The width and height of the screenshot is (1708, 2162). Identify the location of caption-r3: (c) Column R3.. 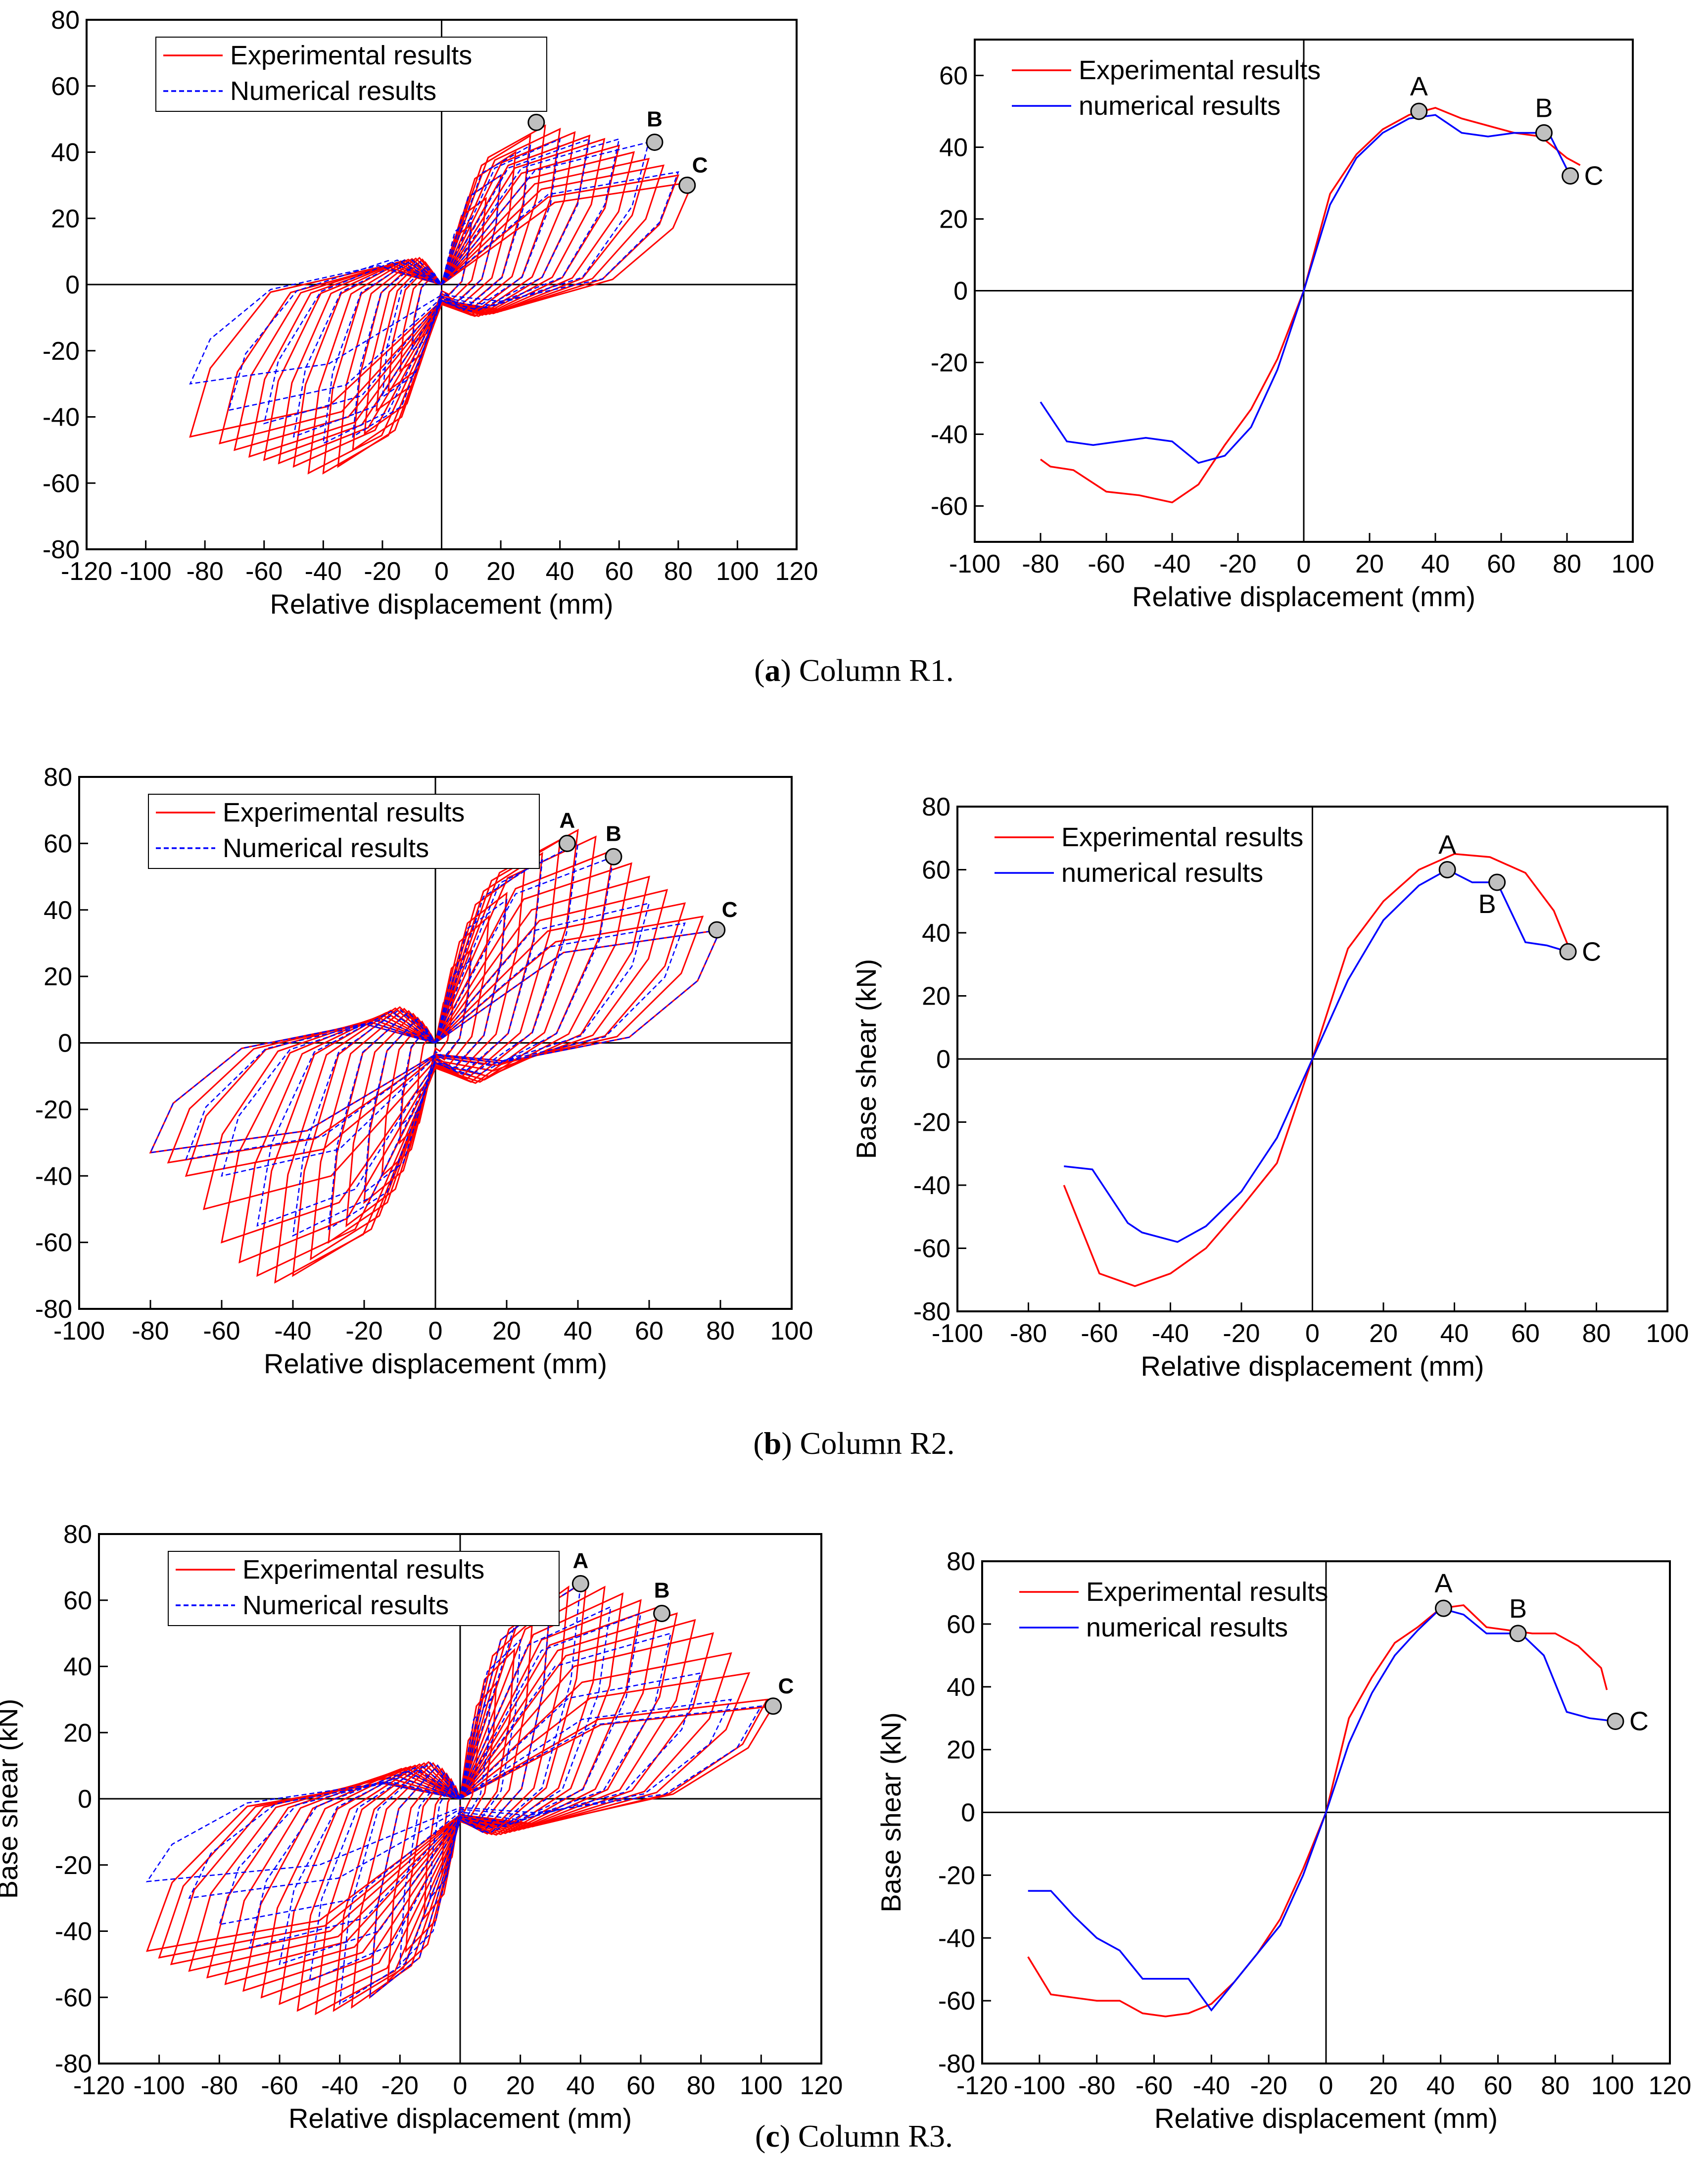
(854, 2136).